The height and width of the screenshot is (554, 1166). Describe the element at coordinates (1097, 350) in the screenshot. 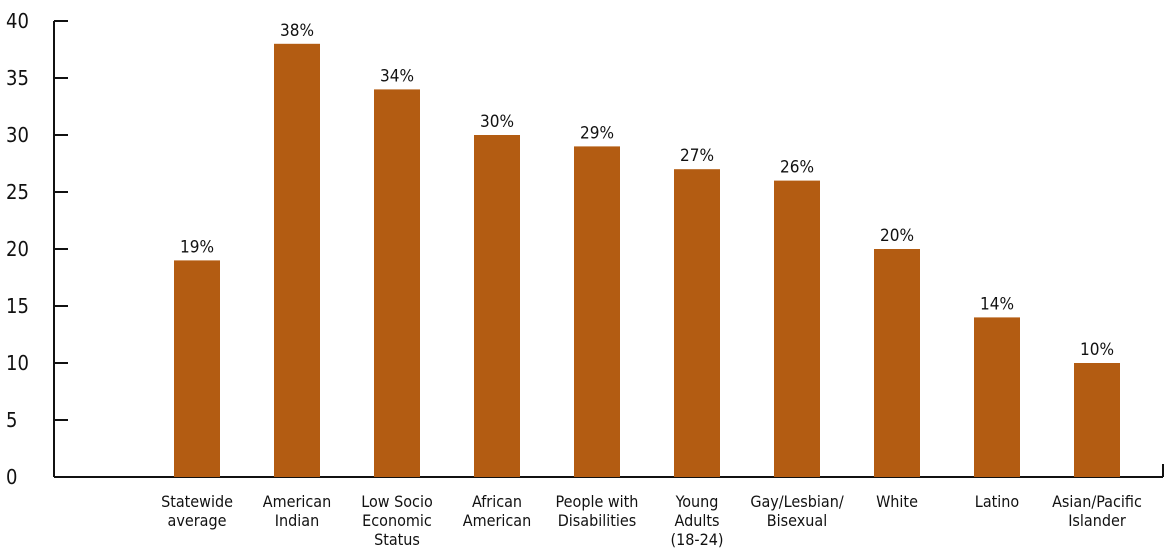

I see `bar-data-label: 10%` at that location.